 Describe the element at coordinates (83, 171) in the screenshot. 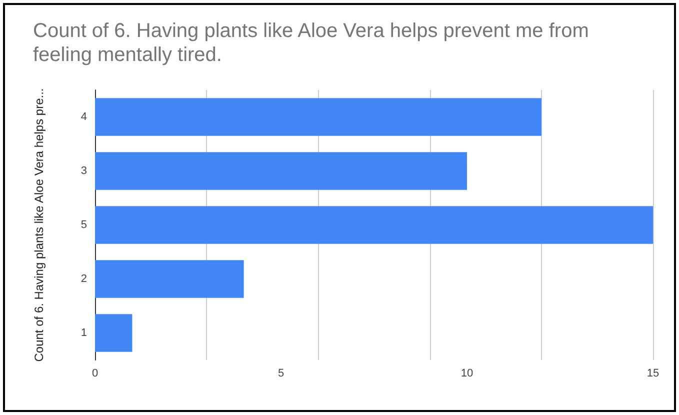

I see `y-tick-label: 3` at that location.